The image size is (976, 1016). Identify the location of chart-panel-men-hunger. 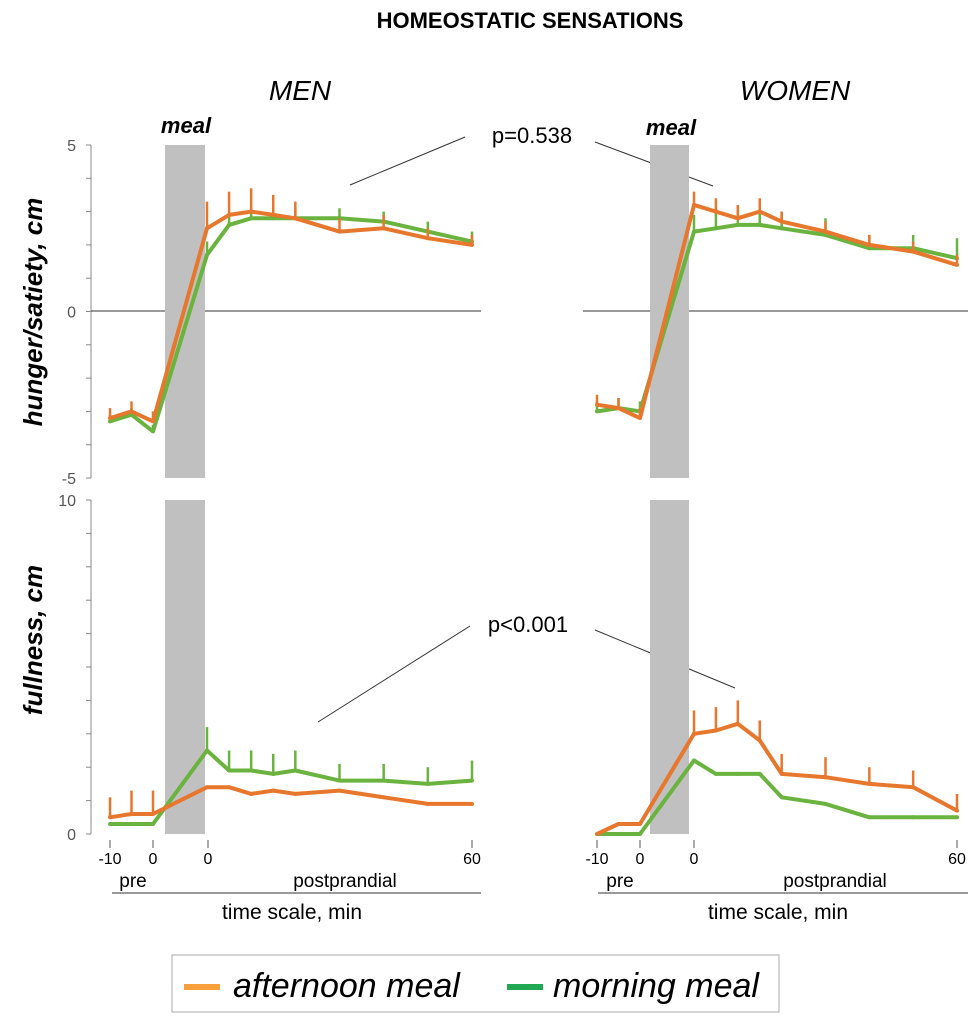
(280, 311).